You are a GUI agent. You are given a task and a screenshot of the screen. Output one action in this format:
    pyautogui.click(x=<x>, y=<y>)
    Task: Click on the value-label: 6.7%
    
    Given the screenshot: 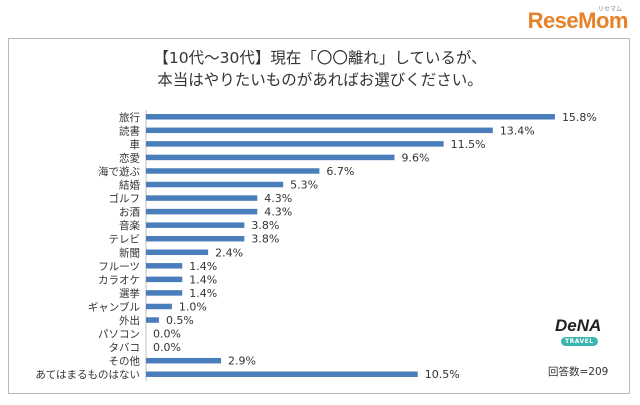 What is the action you would take?
    pyautogui.click(x=340, y=171)
    